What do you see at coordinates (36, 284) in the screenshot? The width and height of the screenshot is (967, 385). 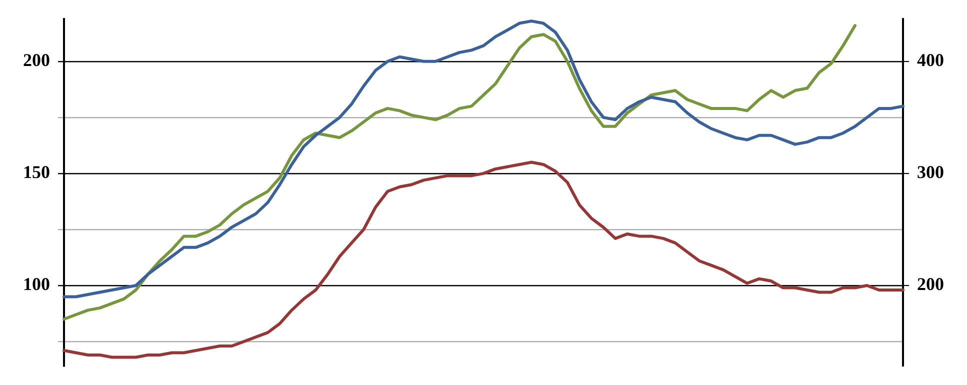 I see `y-tick-label: 100` at bounding box center [36, 284].